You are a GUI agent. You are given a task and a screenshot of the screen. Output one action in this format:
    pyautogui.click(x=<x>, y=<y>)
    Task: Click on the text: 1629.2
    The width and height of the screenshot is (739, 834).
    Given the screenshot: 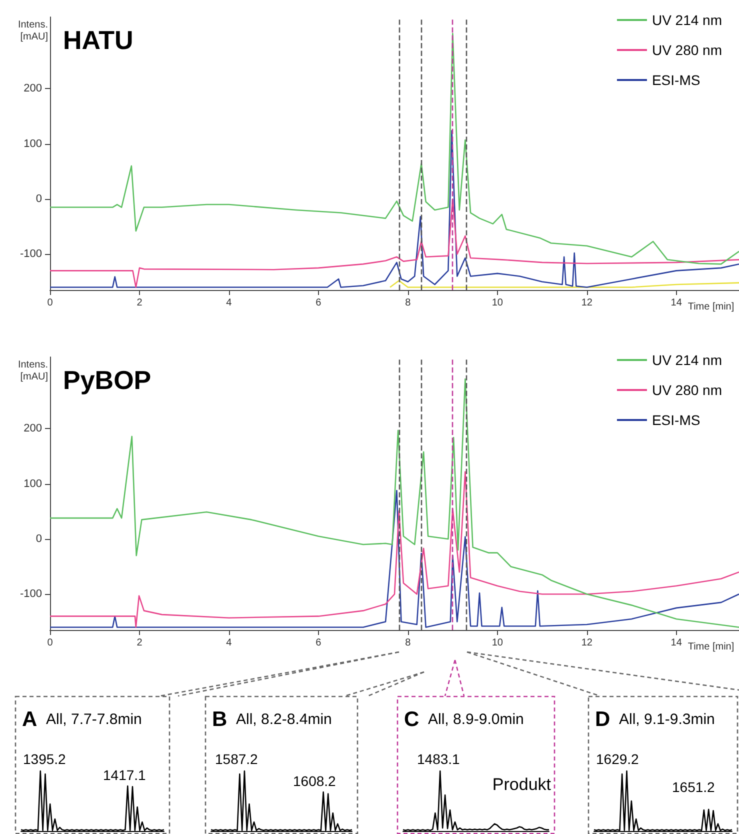 What is the action you would take?
    pyautogui.click(x=618, y=759)
    